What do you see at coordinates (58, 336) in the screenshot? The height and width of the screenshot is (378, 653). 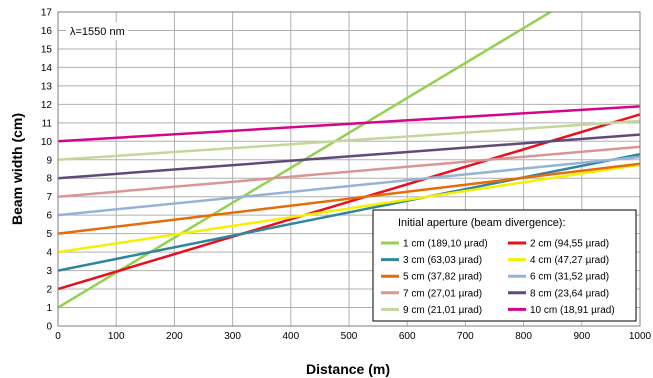 I see `x-tick-label: 0` at bounding box center [58, 336].